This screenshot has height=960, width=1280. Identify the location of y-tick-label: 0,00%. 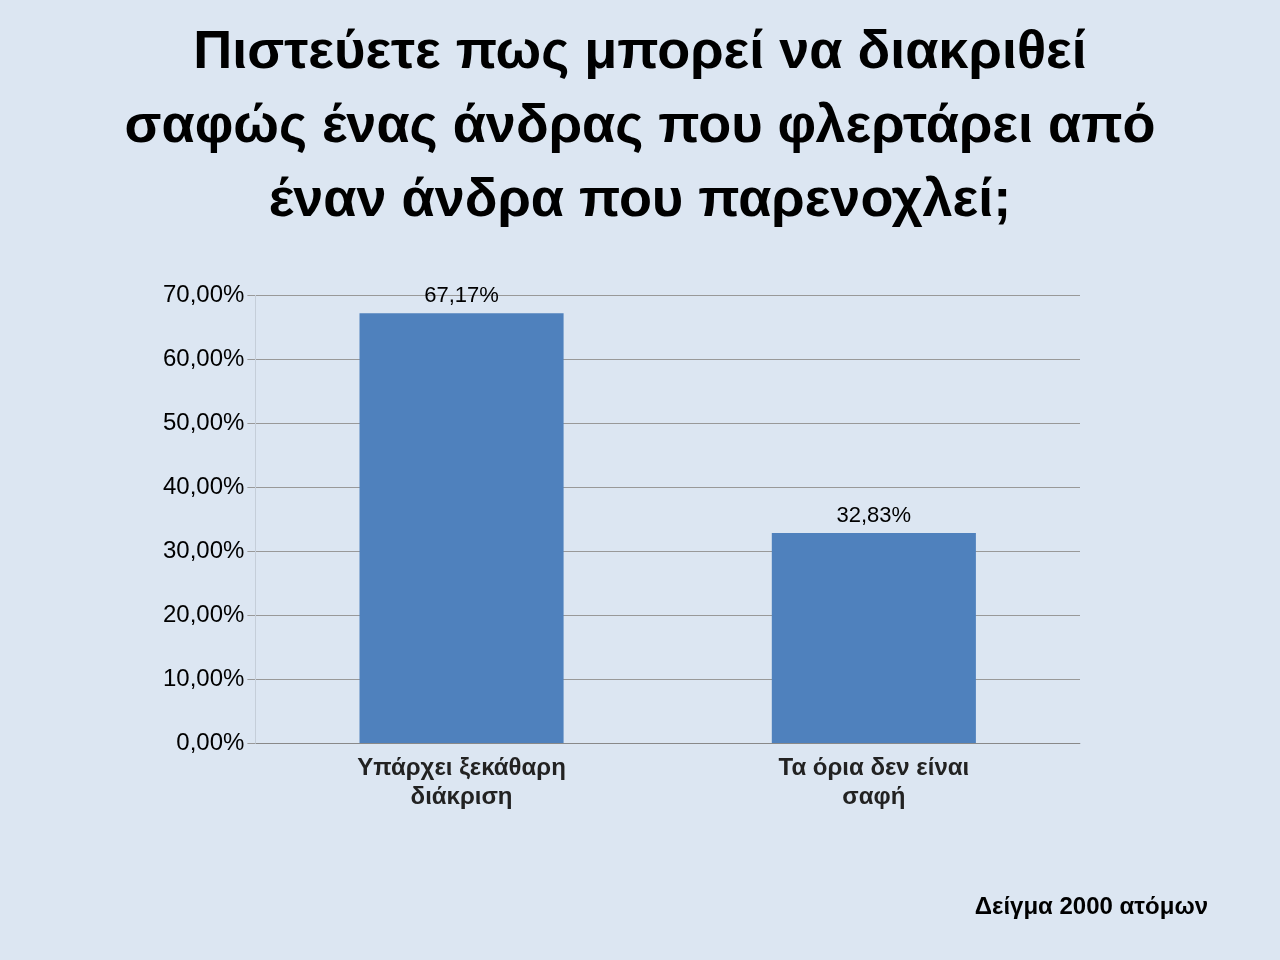
(210, 742).